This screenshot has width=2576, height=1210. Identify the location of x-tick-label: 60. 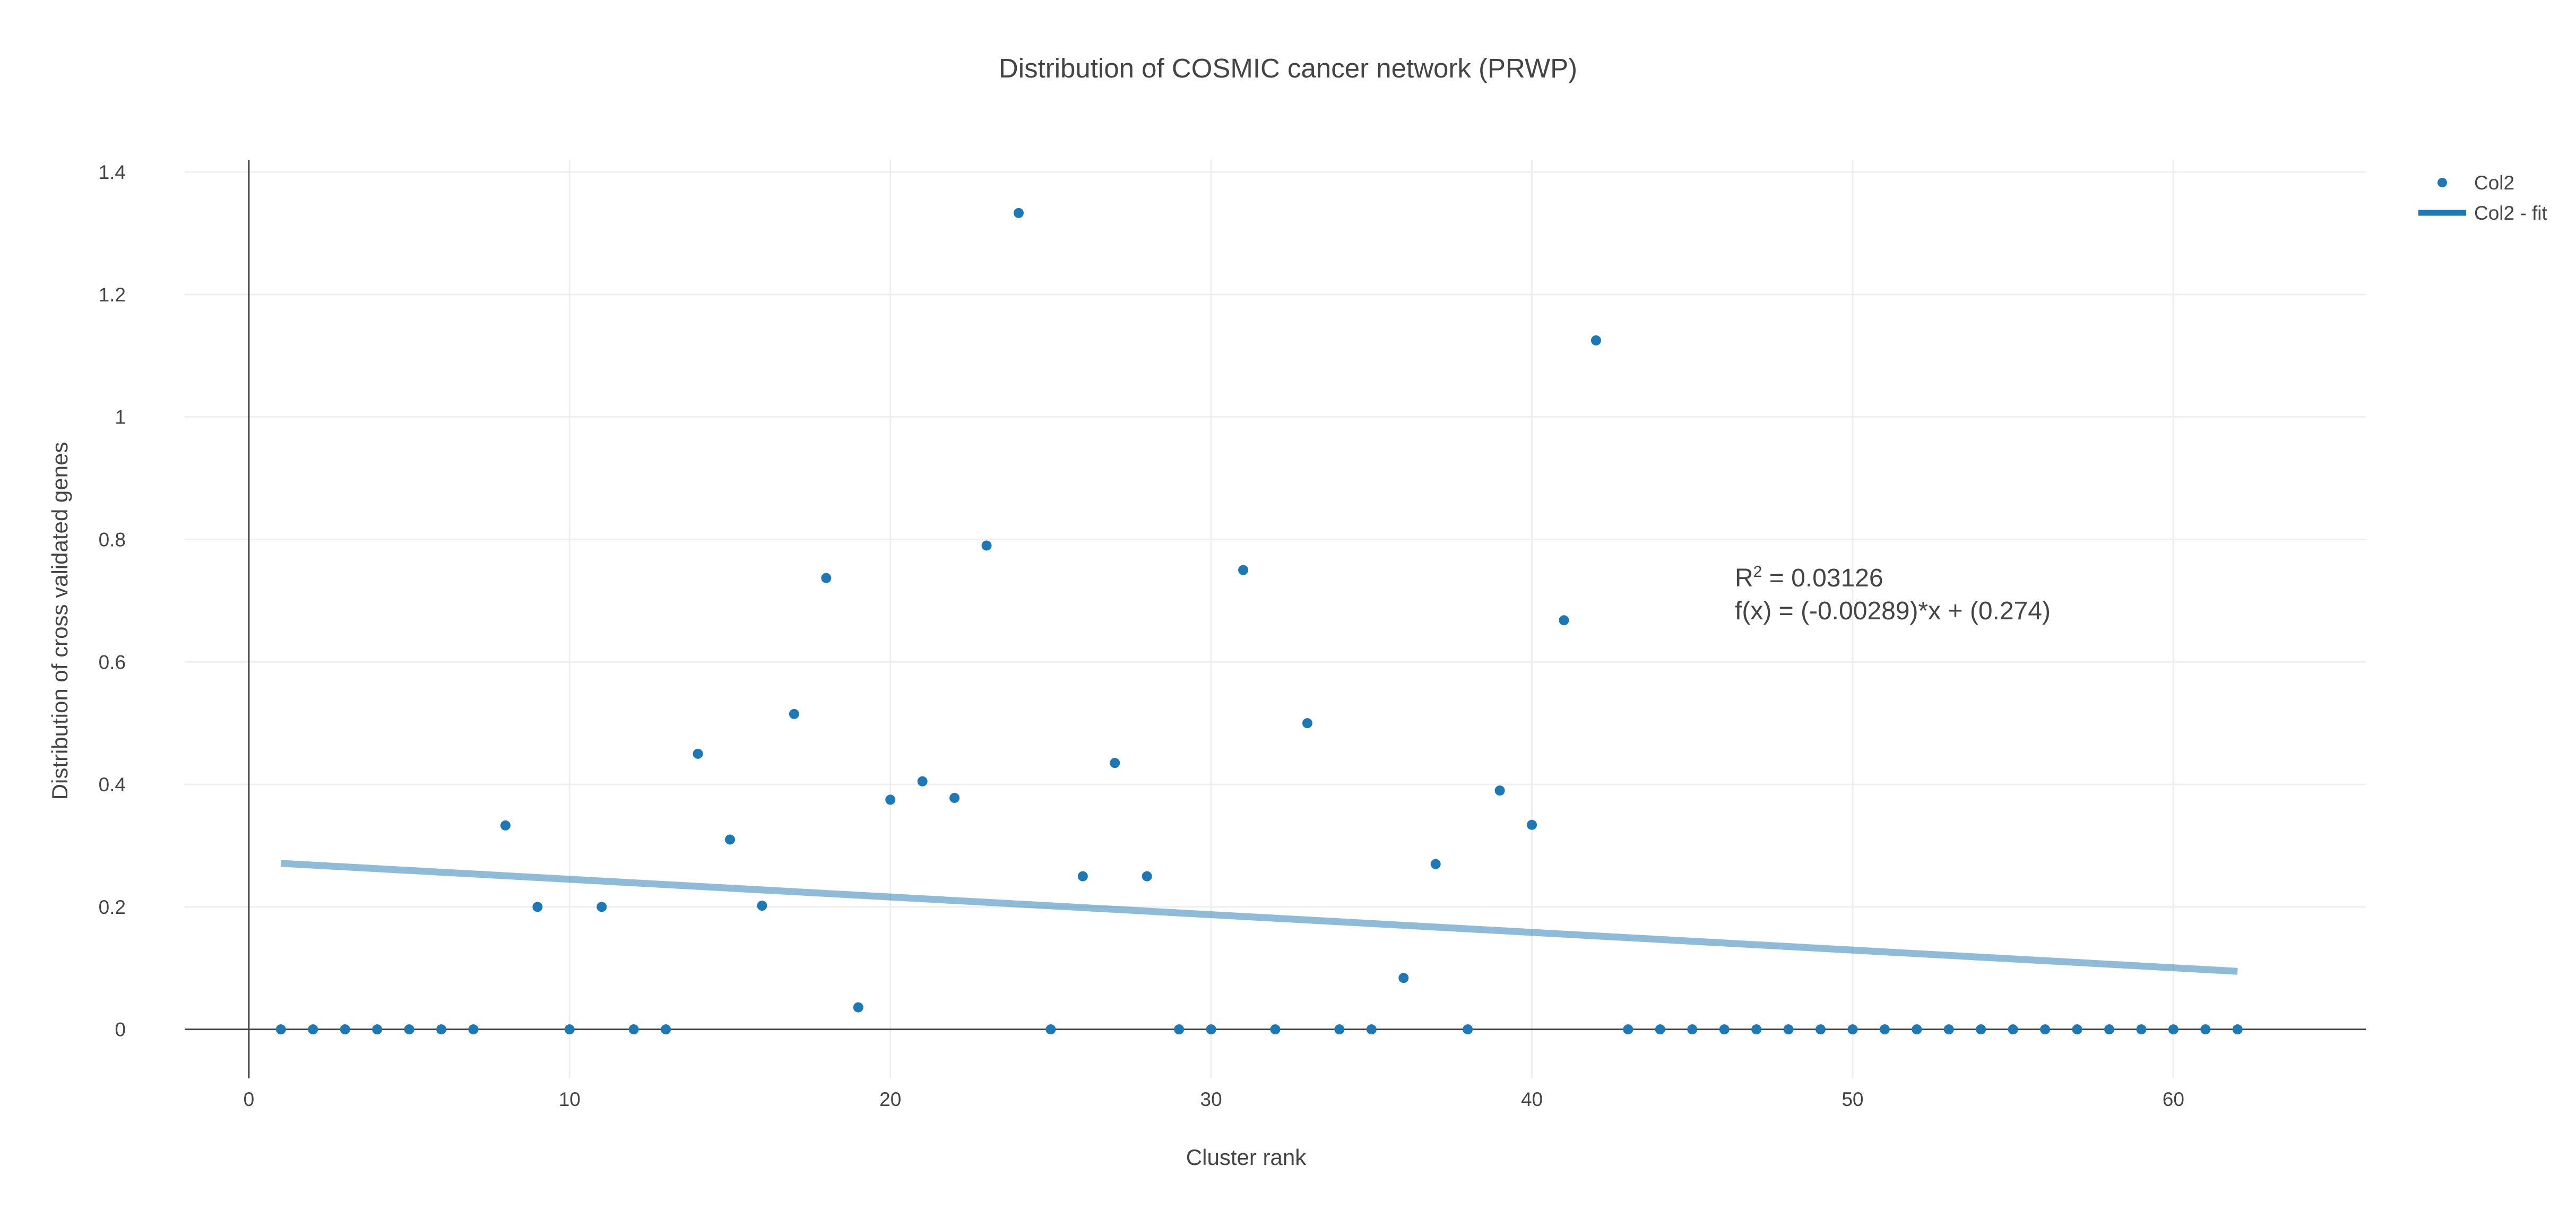
(2173, 1099).